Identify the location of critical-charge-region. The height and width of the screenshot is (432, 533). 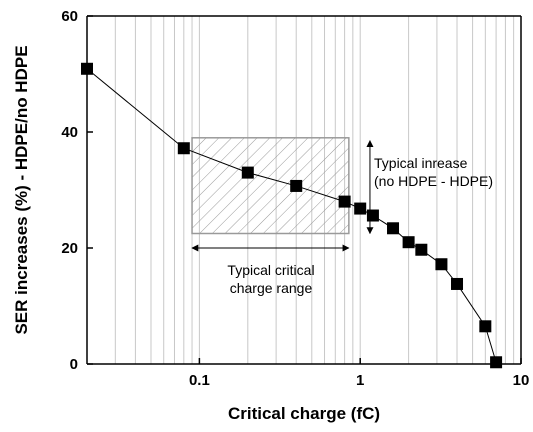
(270, 186).